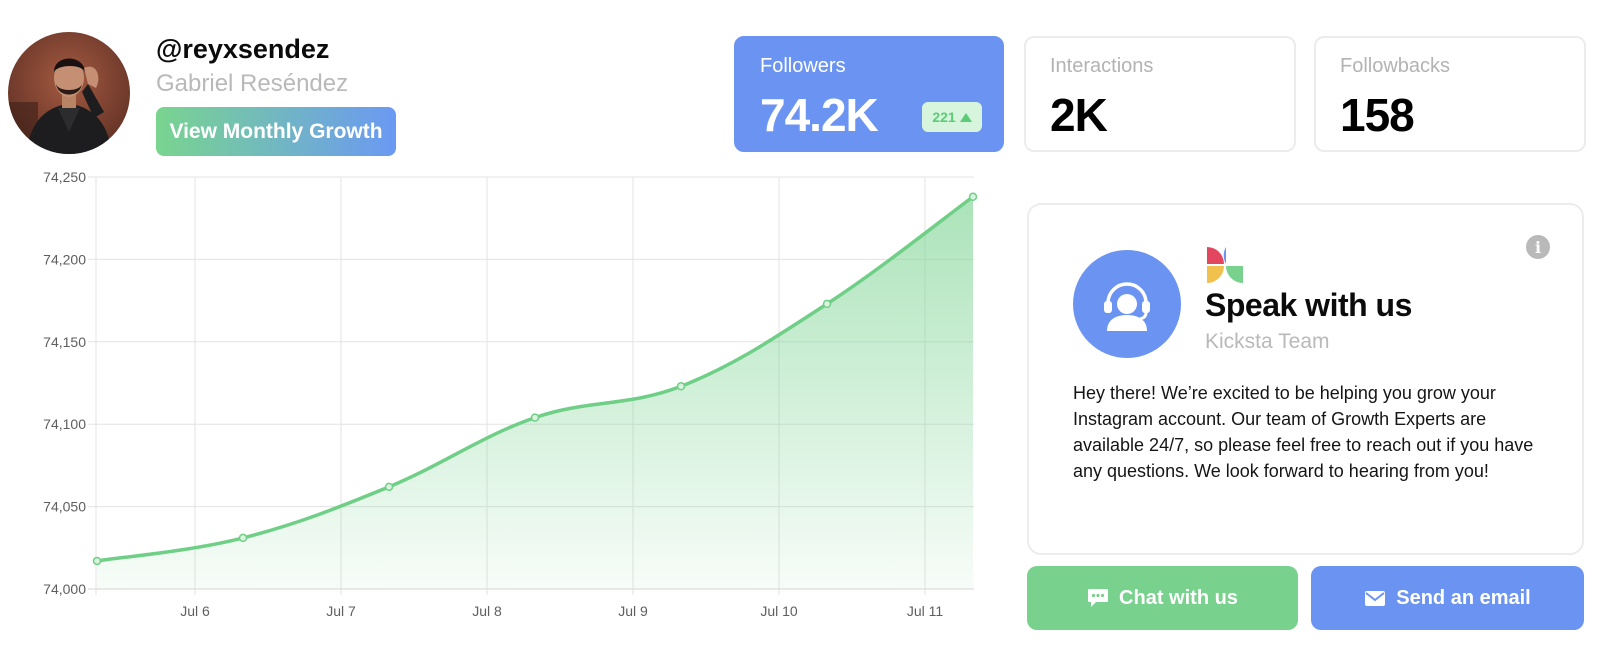 This screenshot has width=1600, height=658. Describe the element at coordinates (243, 49) in the screenshot. I see `profile-handle: @reyxsendez` at that location.